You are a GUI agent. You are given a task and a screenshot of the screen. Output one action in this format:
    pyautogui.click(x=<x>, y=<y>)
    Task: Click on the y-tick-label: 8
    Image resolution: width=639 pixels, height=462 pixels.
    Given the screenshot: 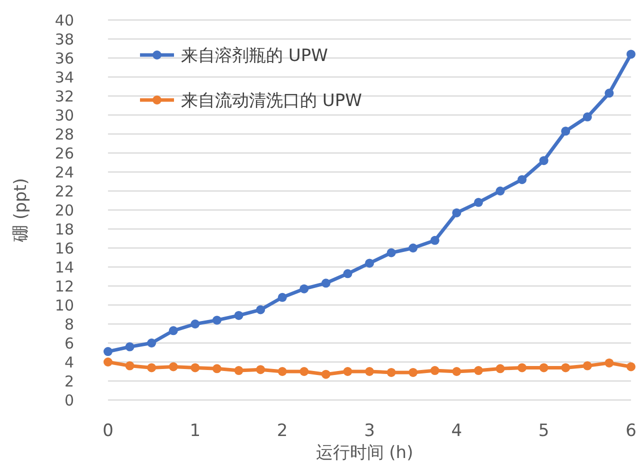 What is the action you would take?
    pyautogui.click(x=69, y=324)
    